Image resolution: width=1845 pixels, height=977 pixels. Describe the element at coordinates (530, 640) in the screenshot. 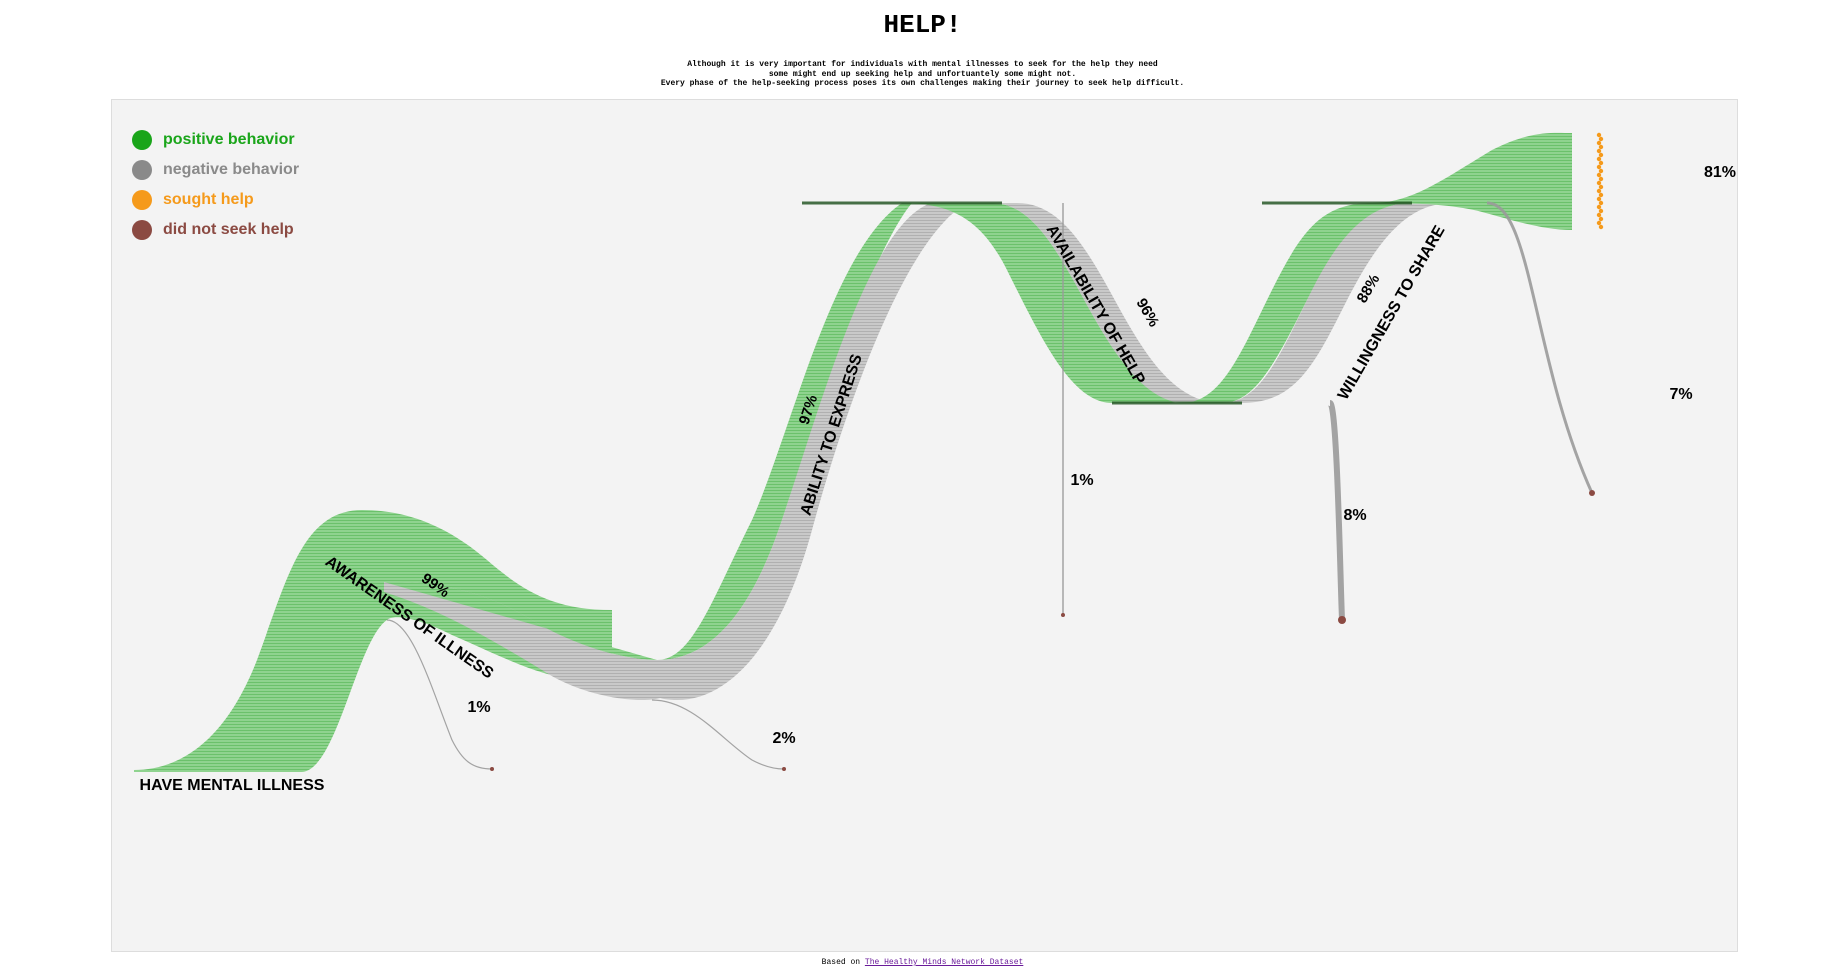

I see `flow-awareness-negative` at that location.